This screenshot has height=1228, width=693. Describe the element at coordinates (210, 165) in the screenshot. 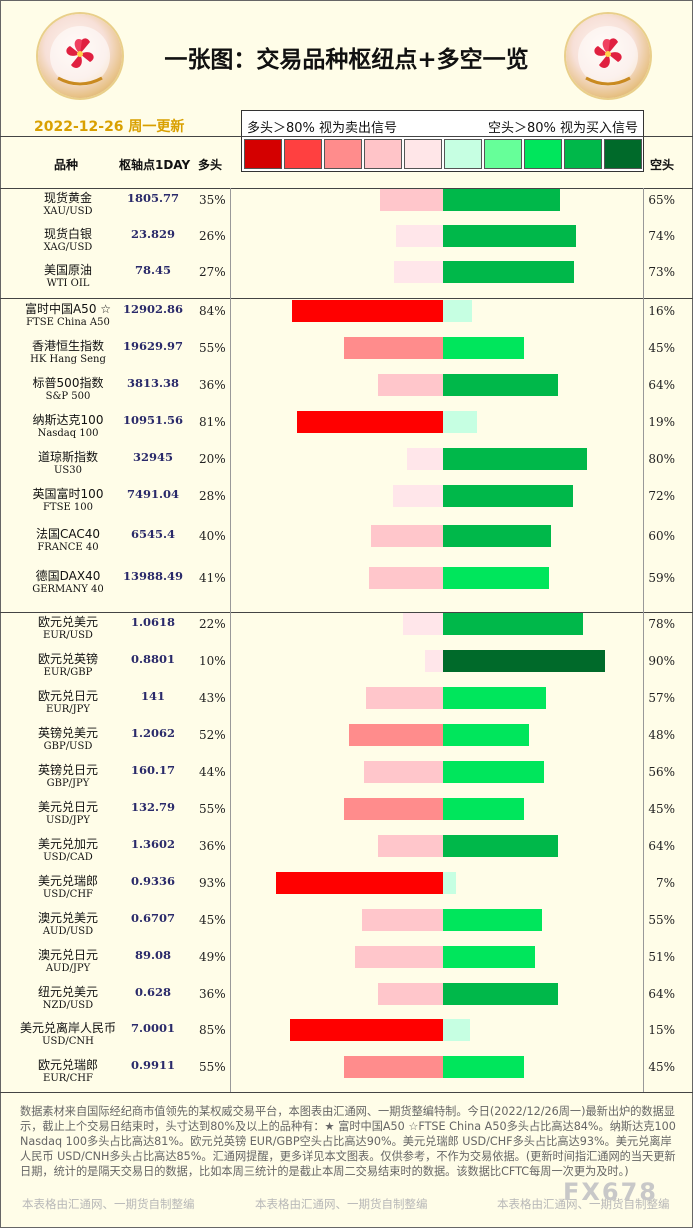

I see `column-header-long: 多头` at that location.